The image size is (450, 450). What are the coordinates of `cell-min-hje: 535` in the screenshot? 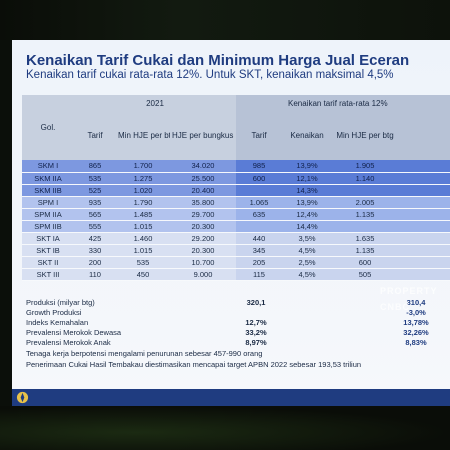 It's located at (143, 262).